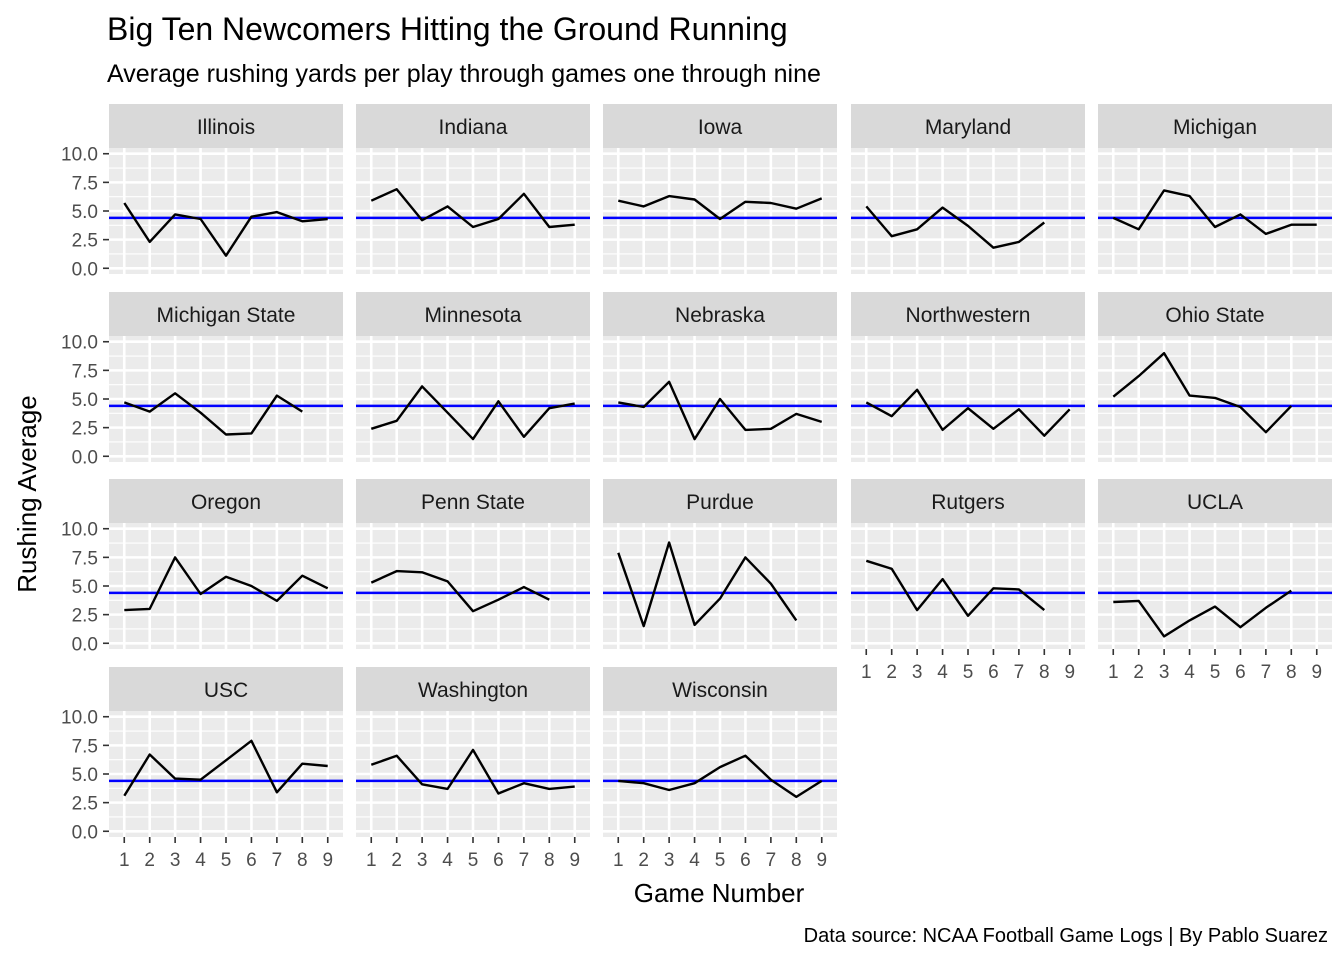  What do you see at coordinates (202, 380) in the screenshot?
I see `facet-michigan-state: Michigan State 0.0 2.5 5.0 7.5 10.0` at bounding box center [202, 380].